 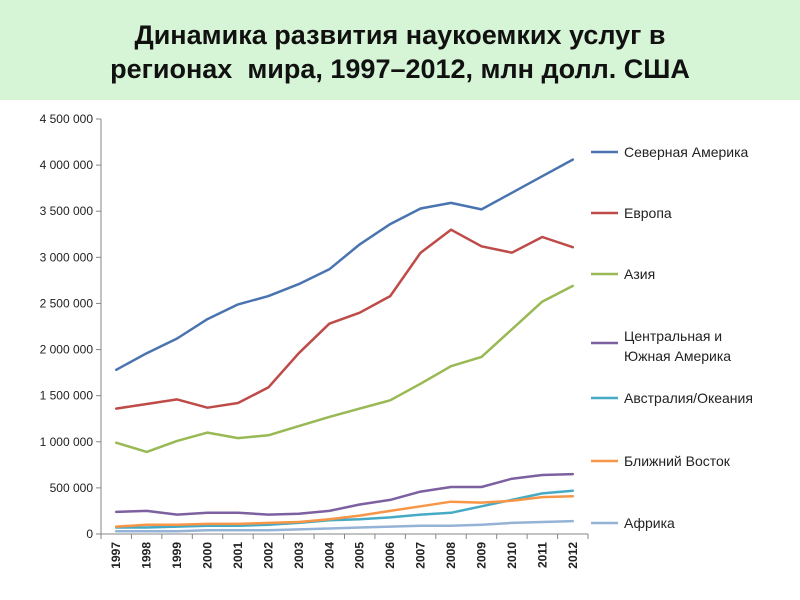 I want to click on title-line-1: Динамика развития наукоемких услуг в, so click(x=400, y=35).